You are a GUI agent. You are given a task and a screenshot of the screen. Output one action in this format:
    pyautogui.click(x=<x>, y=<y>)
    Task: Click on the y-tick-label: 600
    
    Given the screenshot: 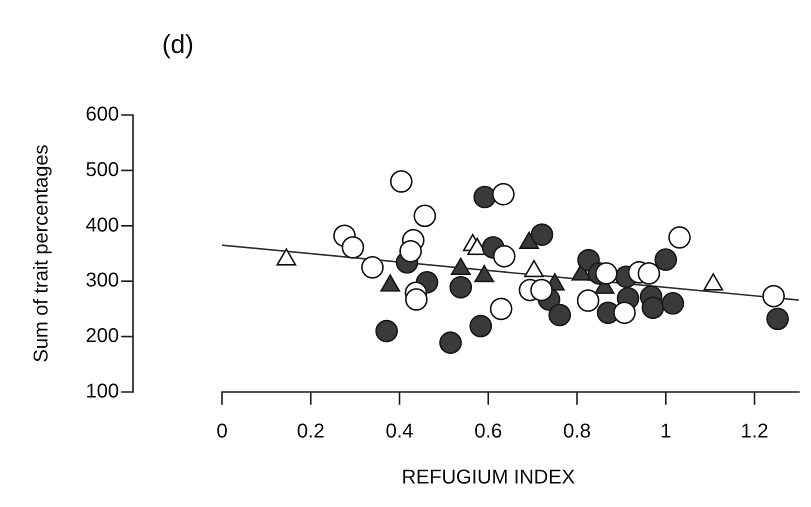 What is the action you would take?
    pyautogui.click(x=102, y=115)
    